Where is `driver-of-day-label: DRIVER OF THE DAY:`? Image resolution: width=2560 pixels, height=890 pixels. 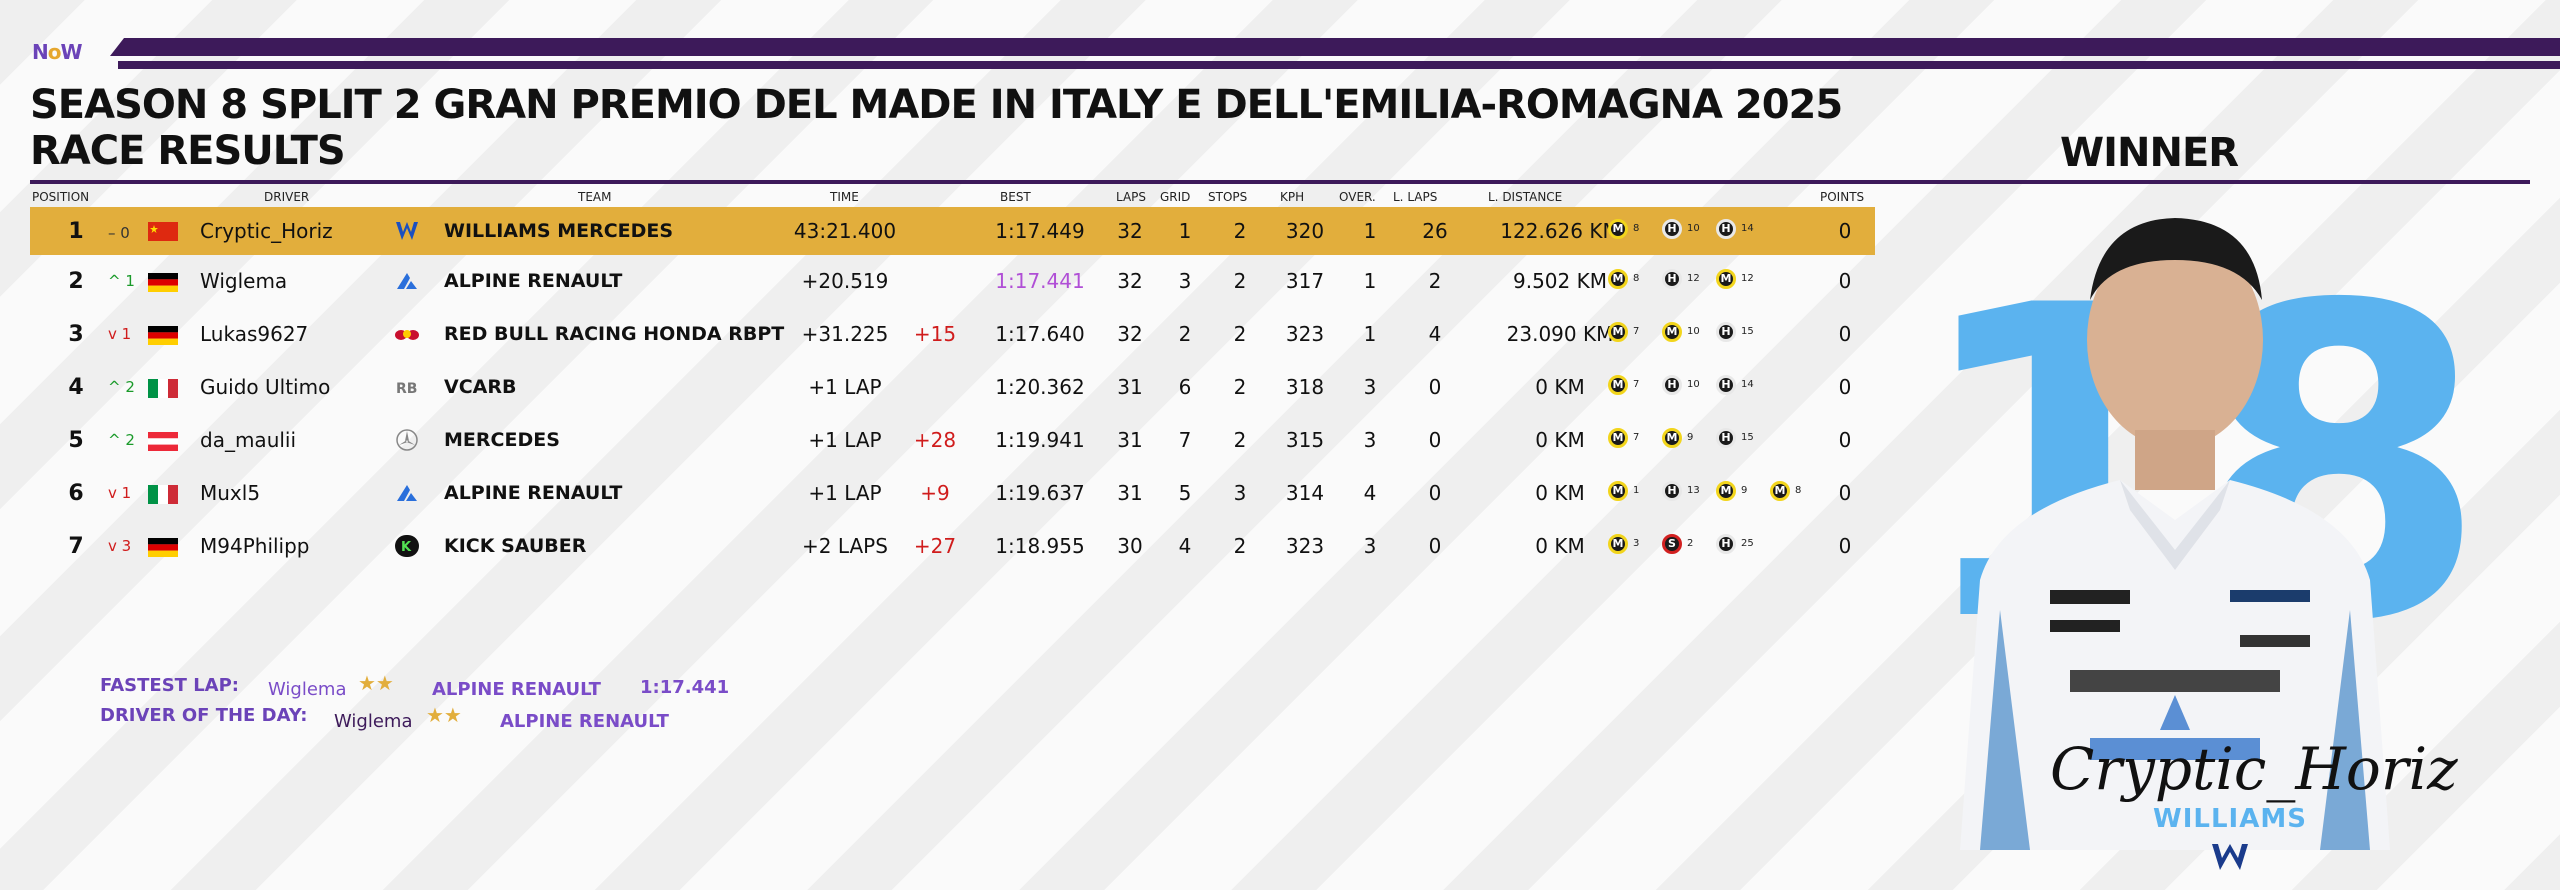 driver-of-day-label: DRIVER OF THE DAY: is located at coordinates (204, 715).